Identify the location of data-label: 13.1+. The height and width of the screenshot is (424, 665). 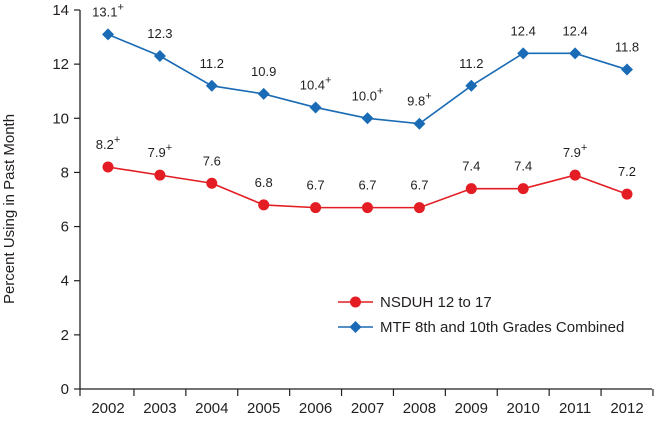
(108, 10).